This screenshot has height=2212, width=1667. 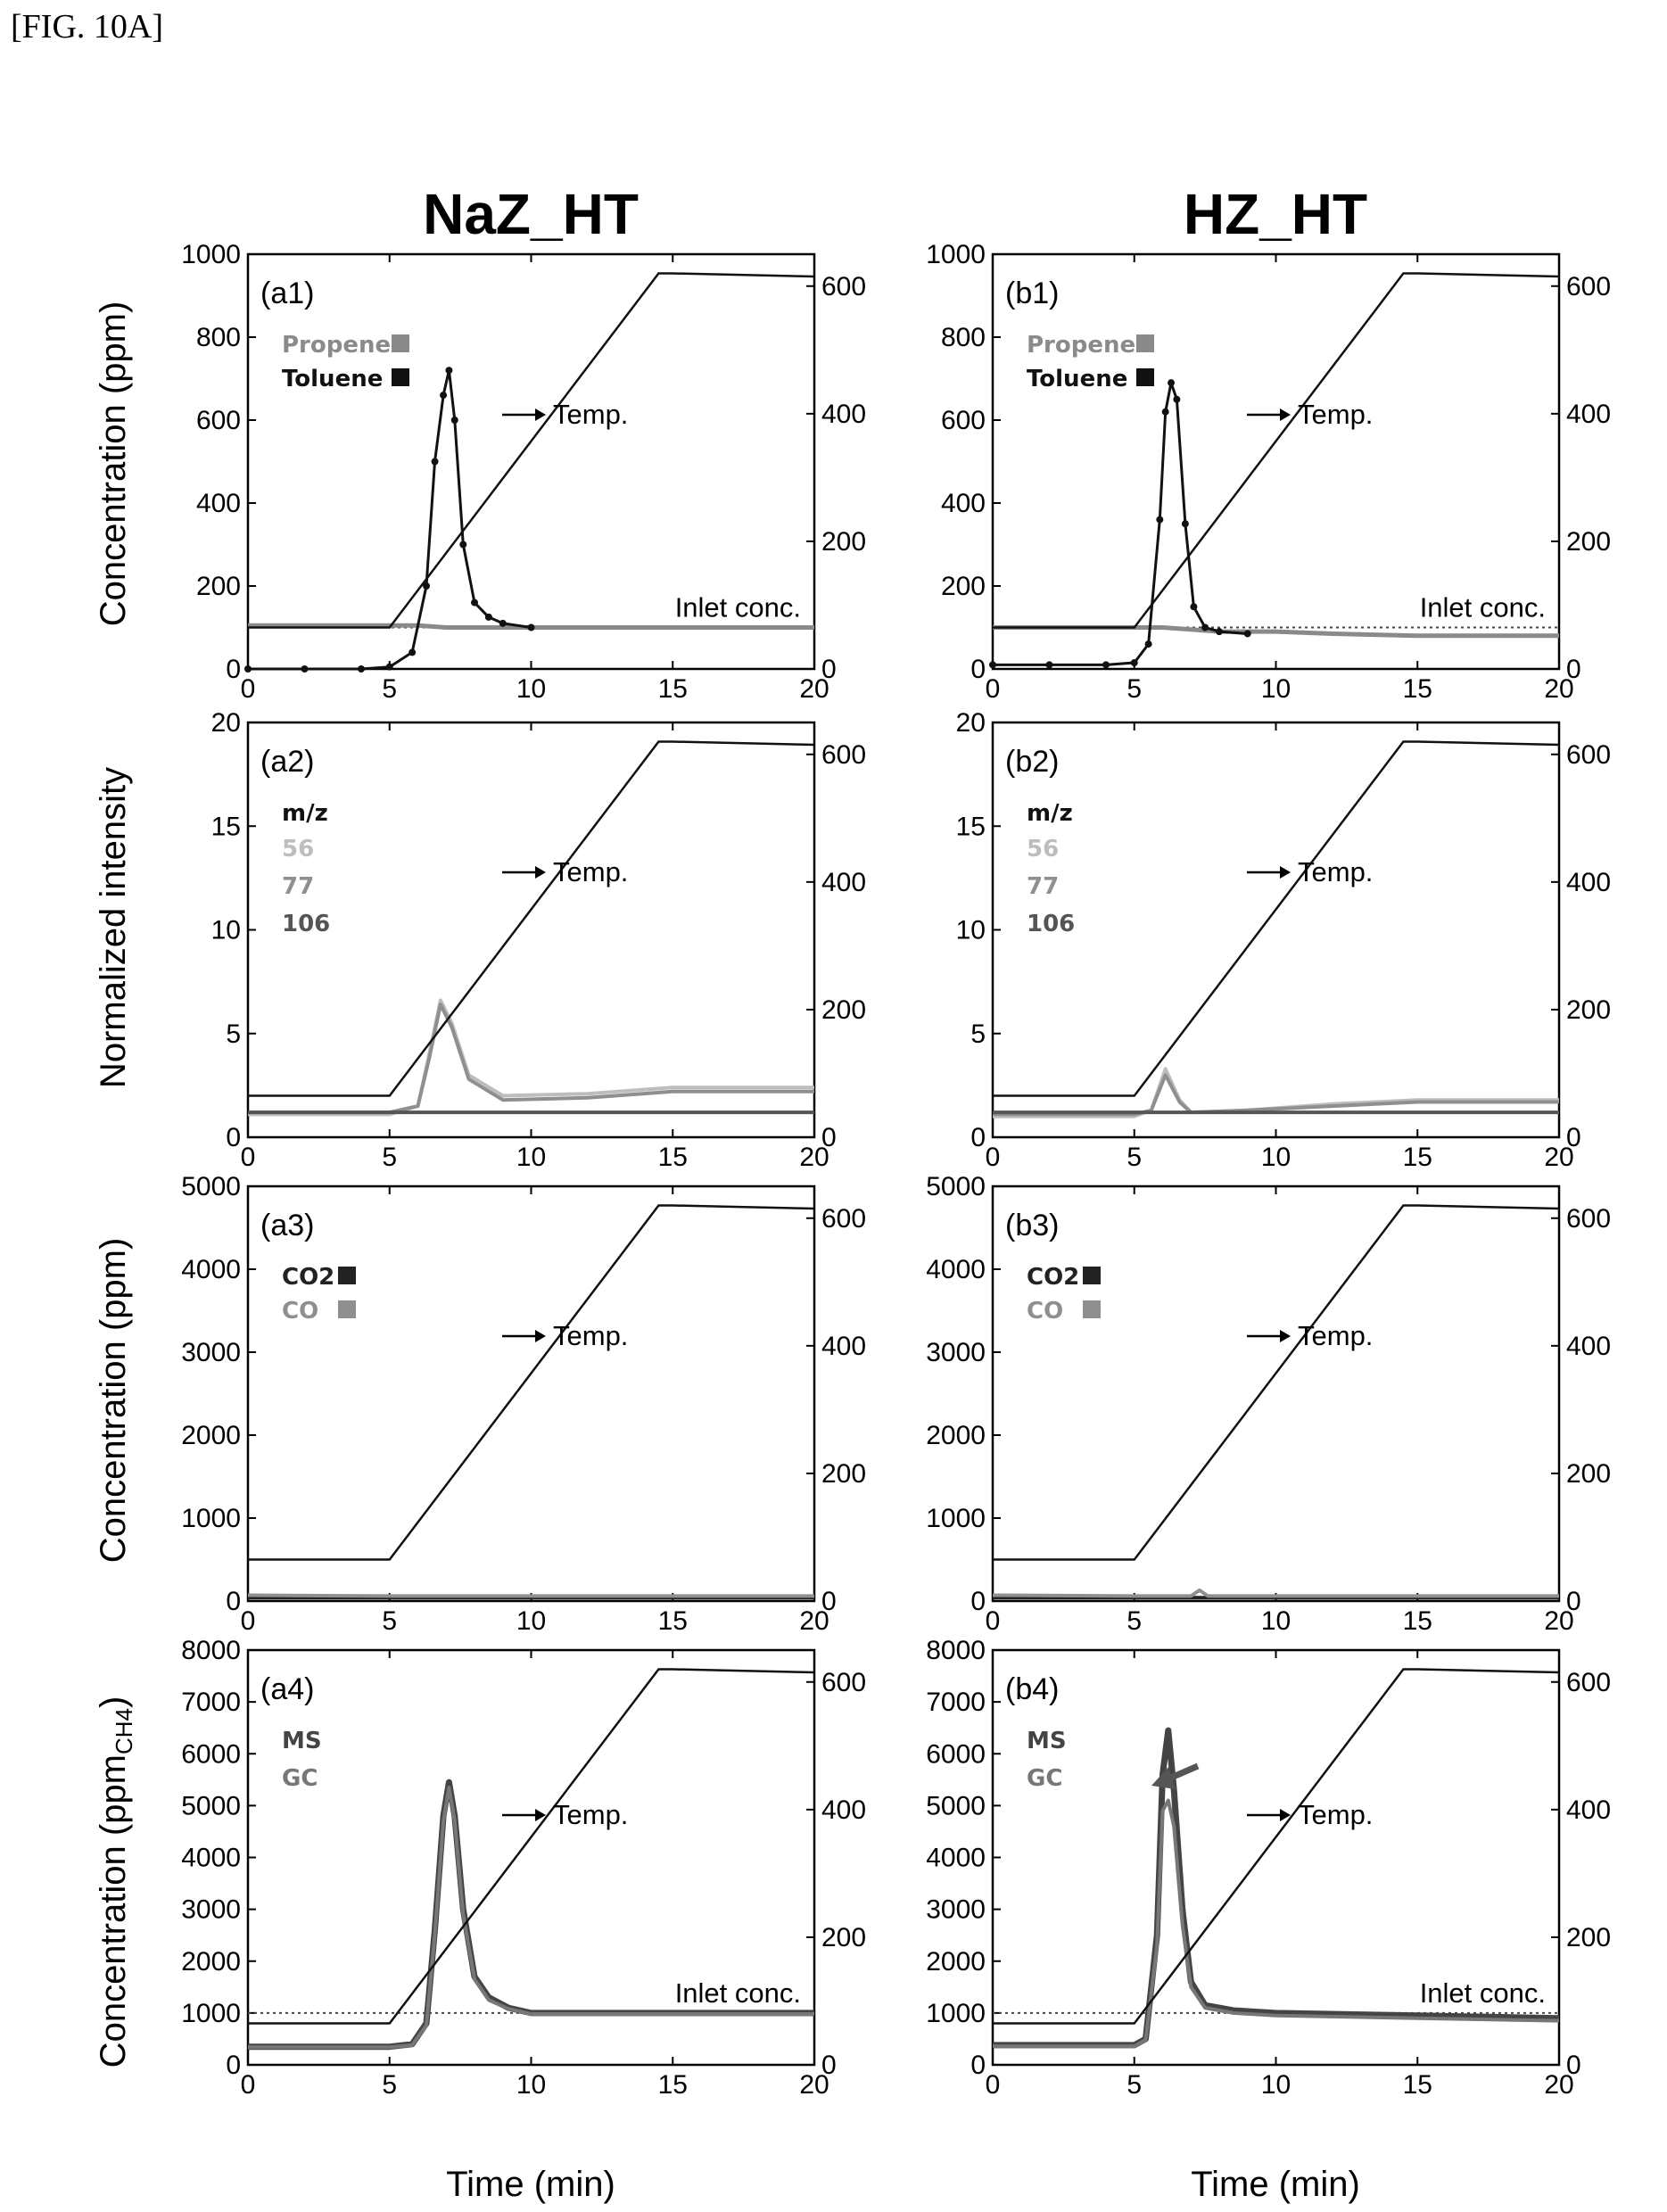 What do you see at coordinates (1275, 214) in the screenshot?
I see `column-title-hz: HZ_HT` at bounding box center [1275, 214].